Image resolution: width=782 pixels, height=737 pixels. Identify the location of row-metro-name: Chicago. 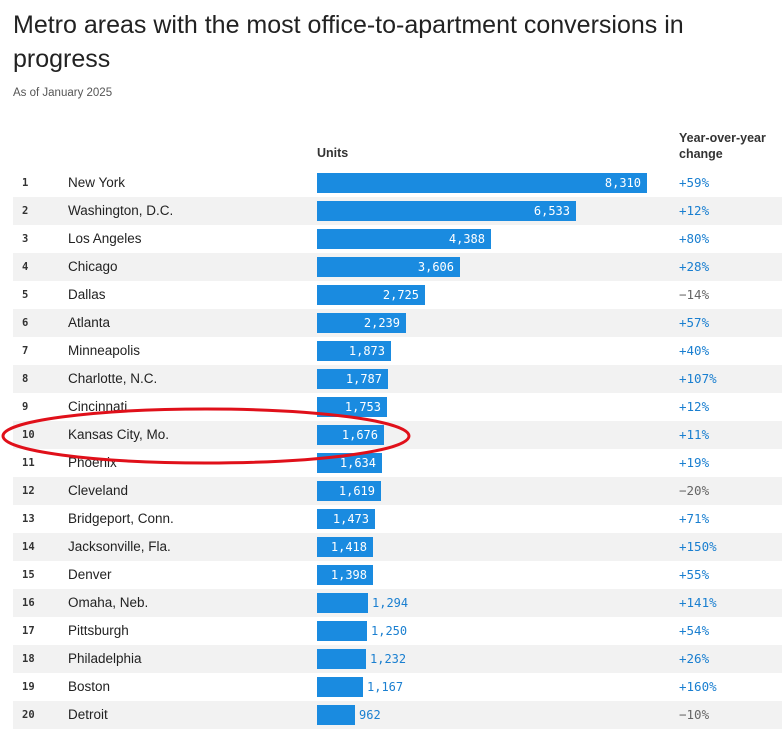
(93, 266).